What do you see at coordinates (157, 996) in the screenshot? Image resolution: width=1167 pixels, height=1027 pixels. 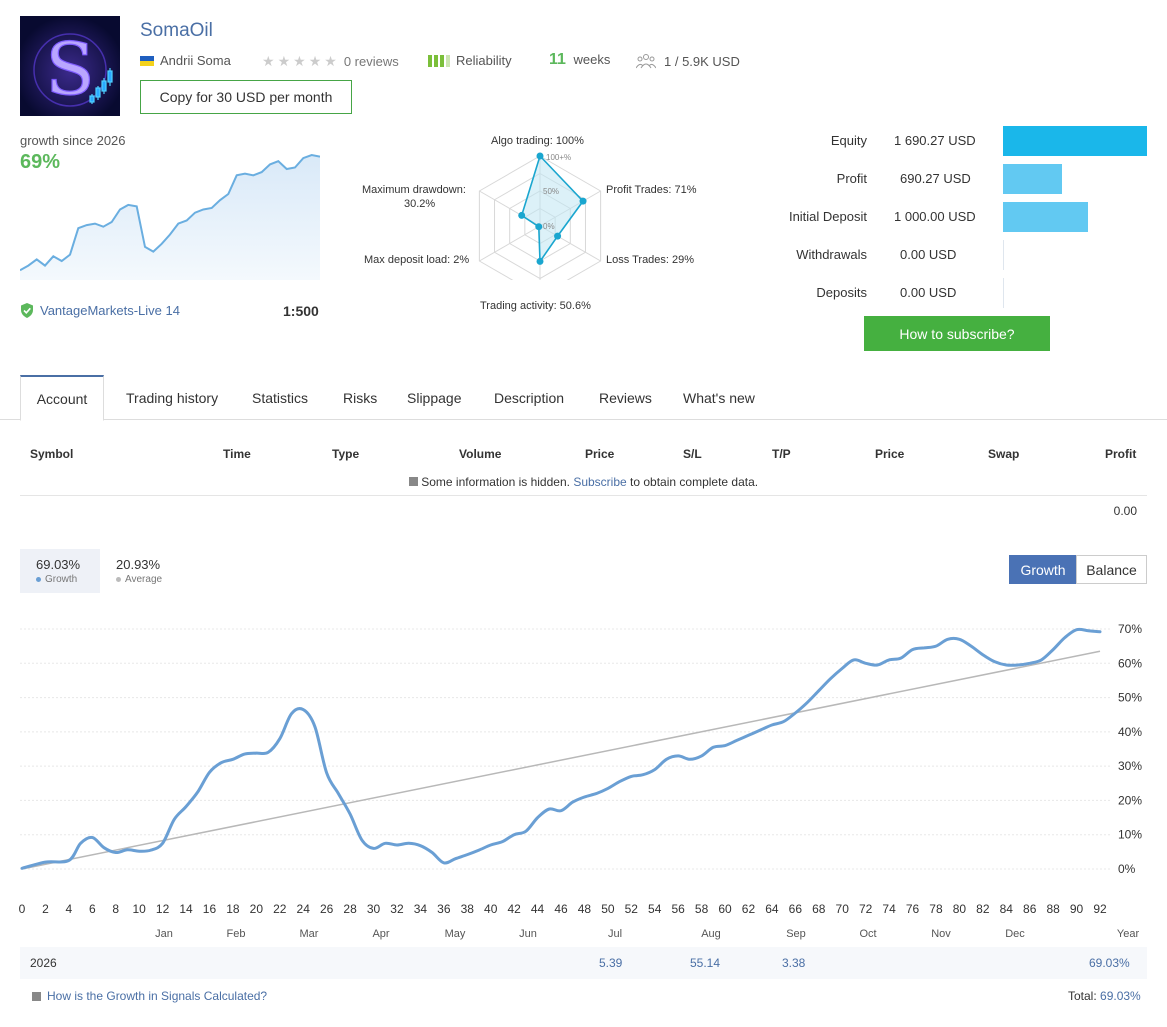 I see `growth-calculation-text: How is the Growth in Signals Calculated?` at bounding box center [157, 996].